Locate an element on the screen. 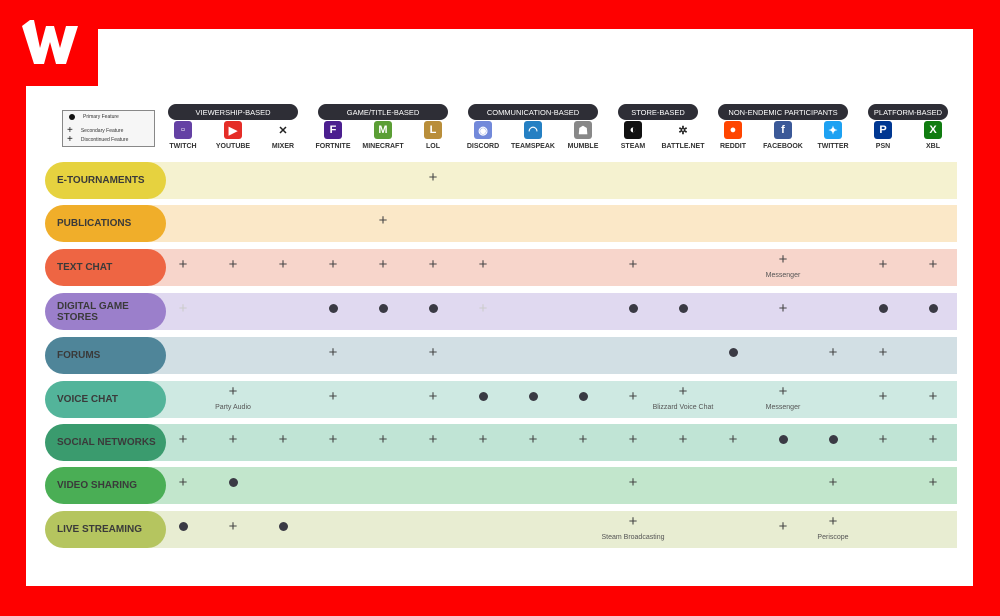 The image size is (1000, 616). feature-note: Steam Broadcasting is located at coordinates (633, 537).